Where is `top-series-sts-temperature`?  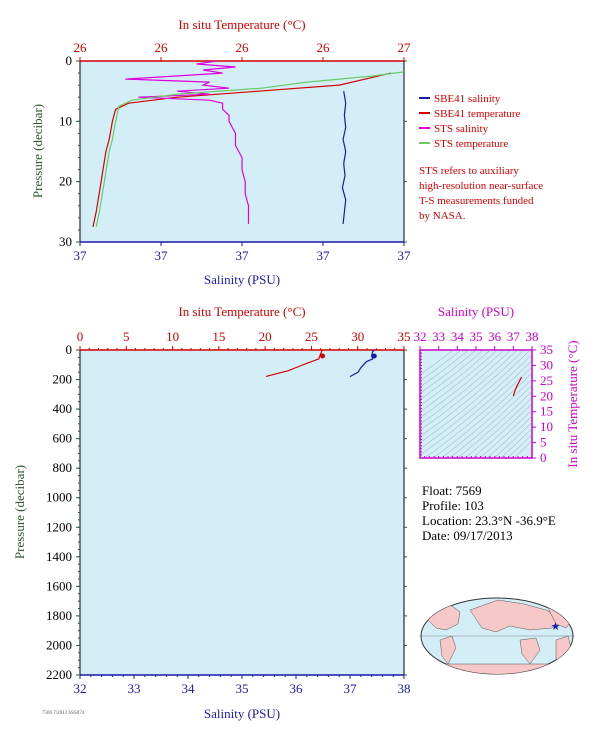
top-series-sts-temperature is located at coordinates (250, 149).